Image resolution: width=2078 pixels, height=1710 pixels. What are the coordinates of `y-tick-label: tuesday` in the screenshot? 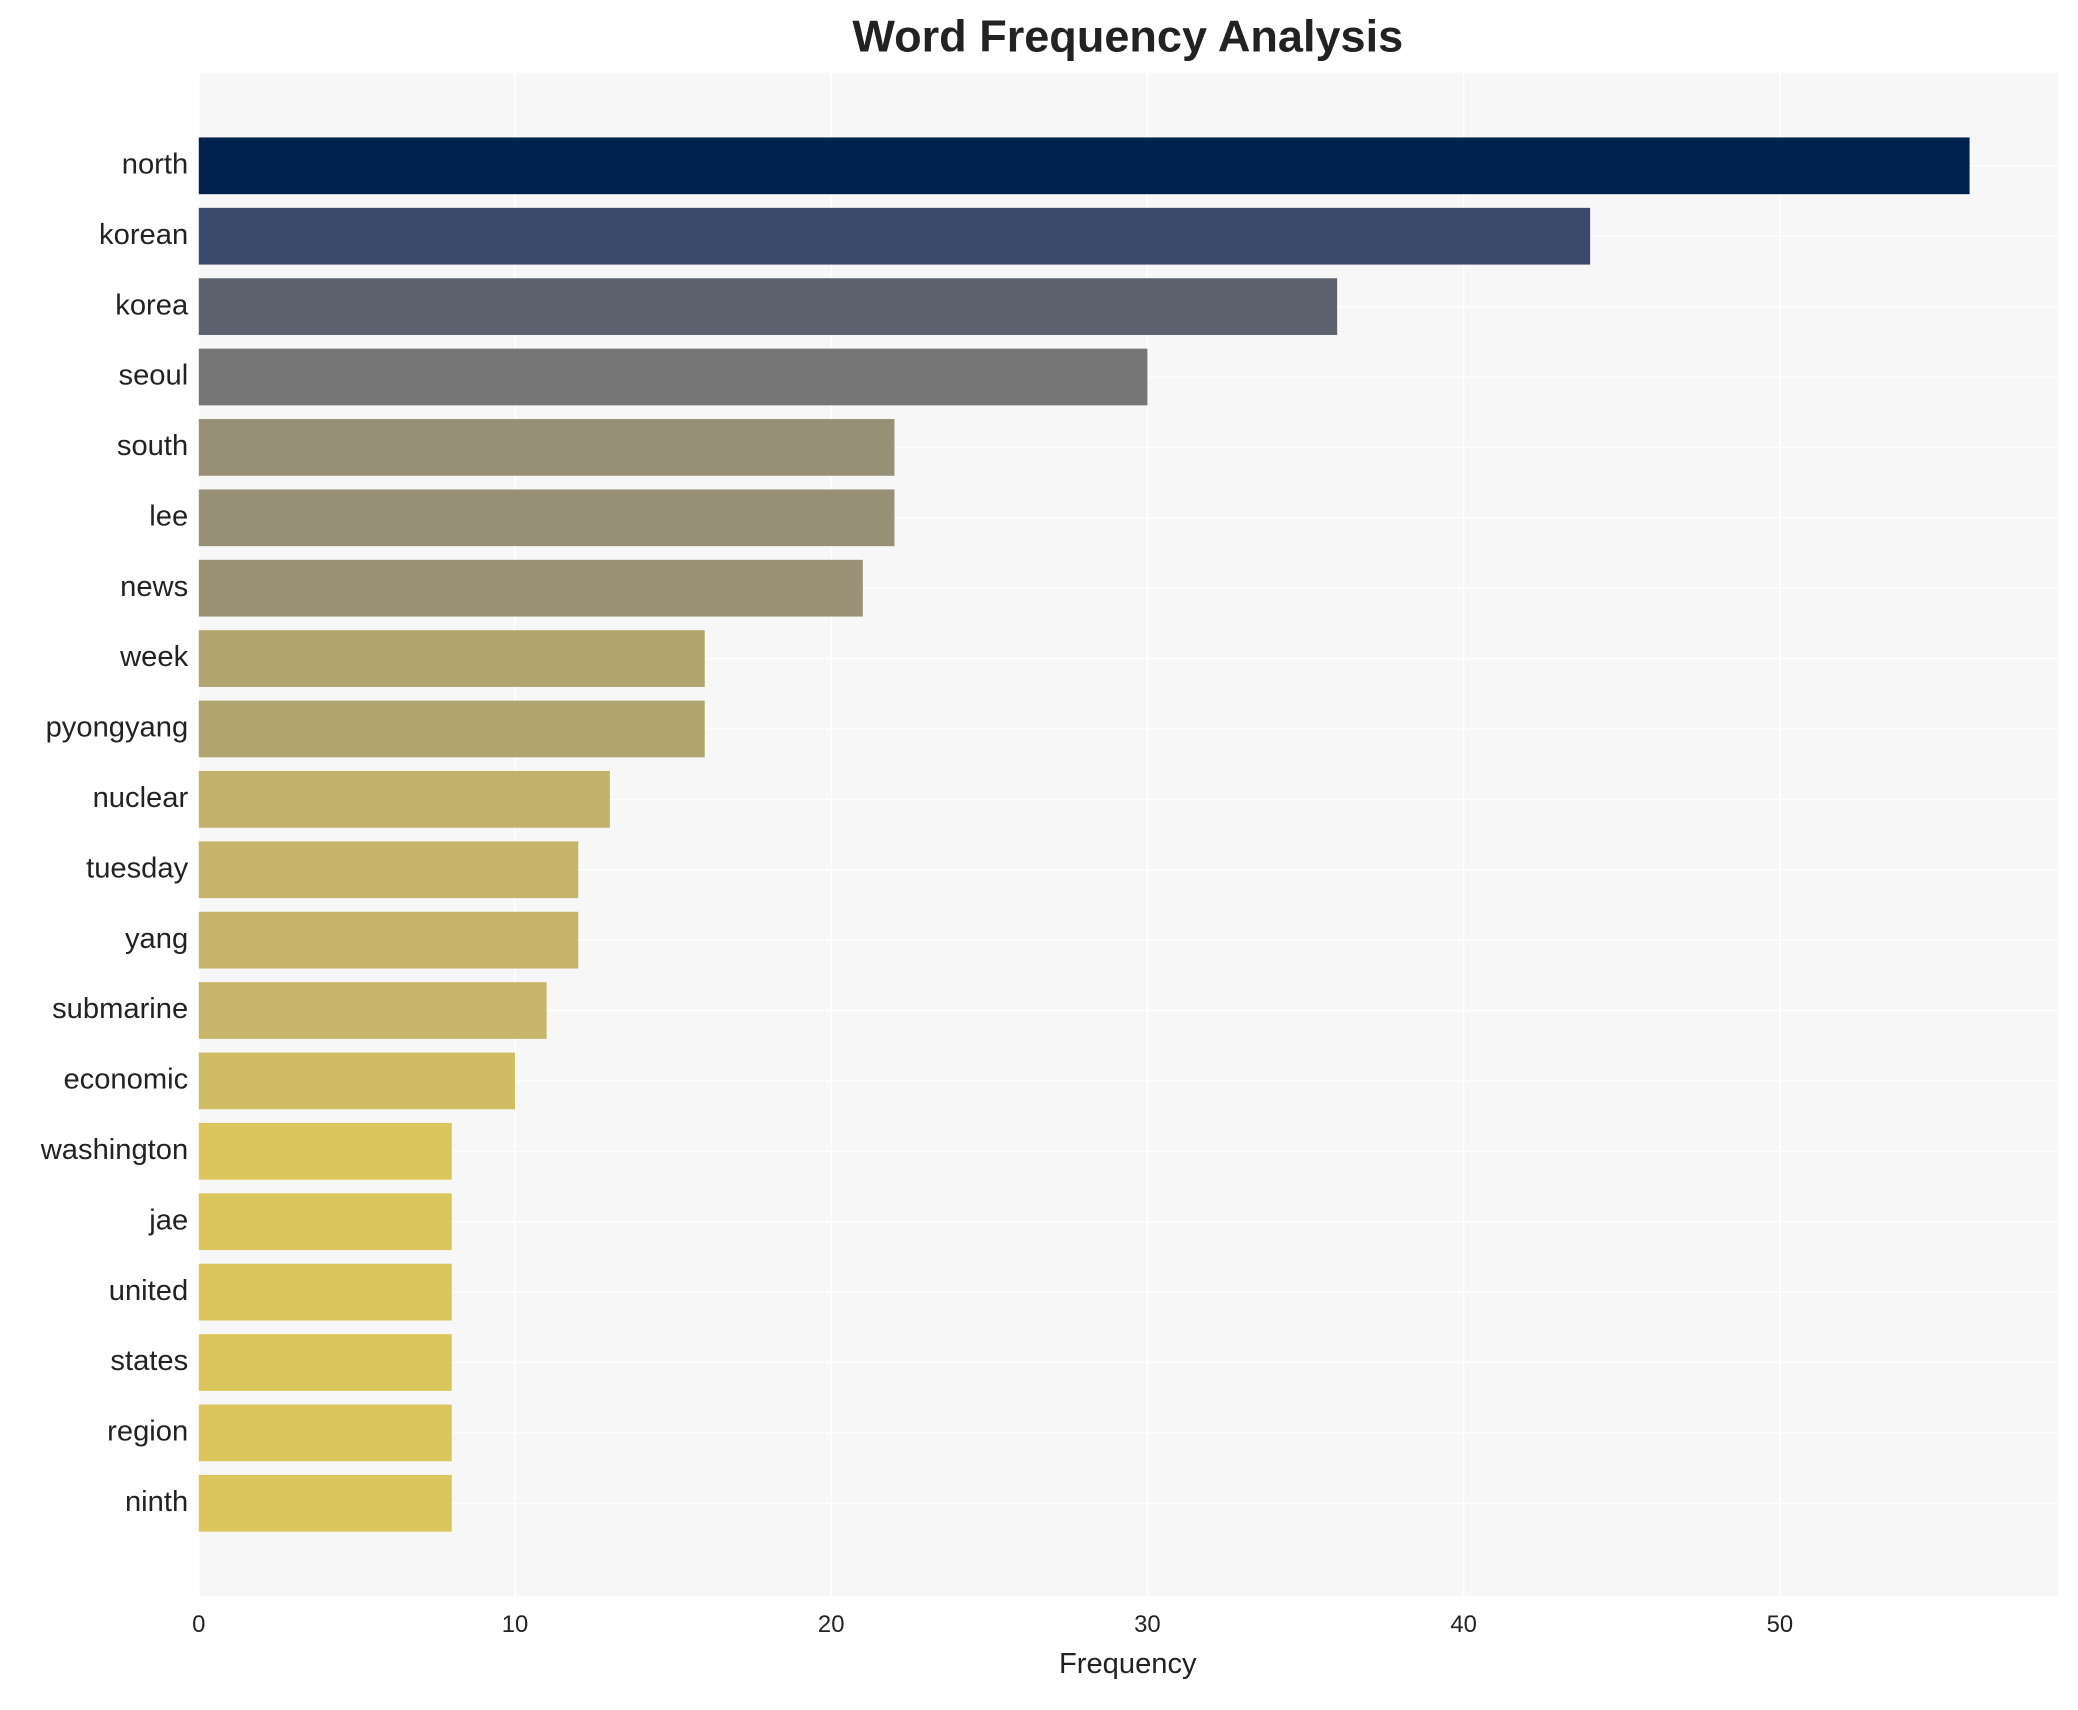 It's located at (137, 868).